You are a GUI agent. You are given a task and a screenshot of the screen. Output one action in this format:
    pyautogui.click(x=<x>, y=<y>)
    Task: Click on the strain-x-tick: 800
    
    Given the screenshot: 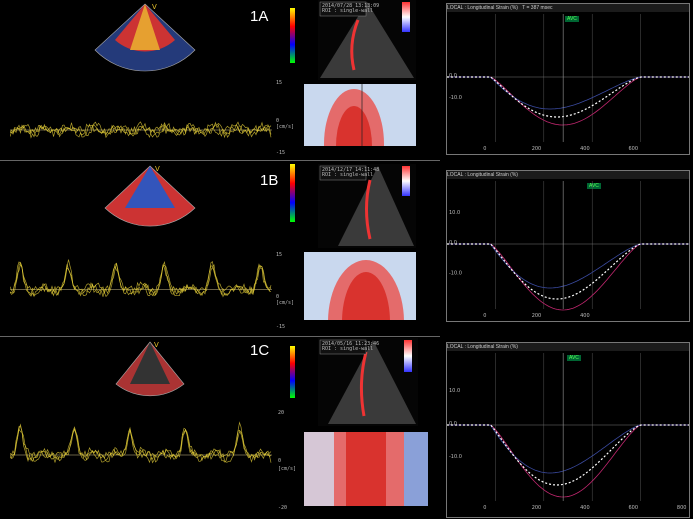 What is the action you would take?
    pyautogui.click(x=682, y=508)
    